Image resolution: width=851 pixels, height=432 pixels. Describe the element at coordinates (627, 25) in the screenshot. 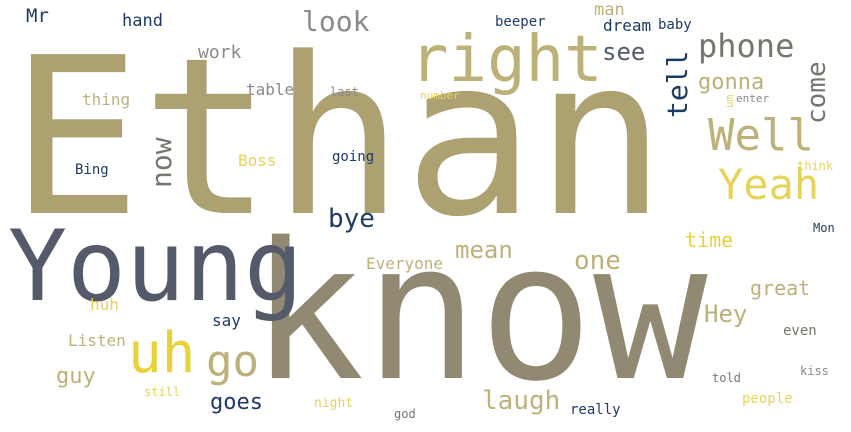

I see `word-dream: dream` at that location.